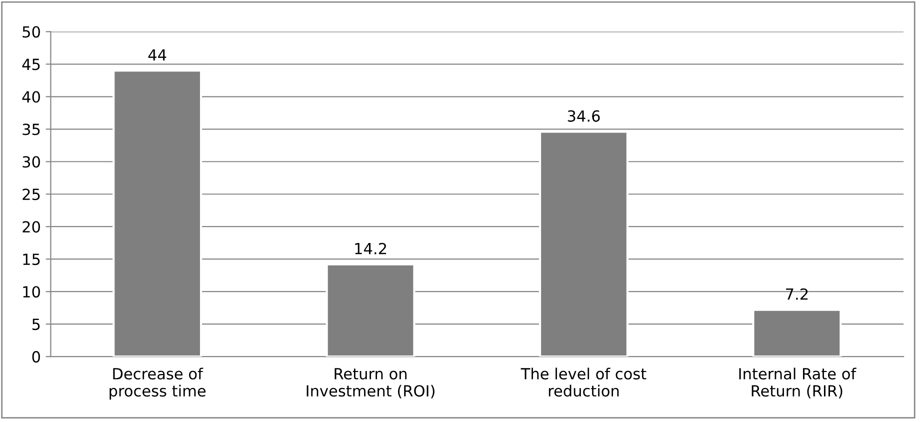  What do you see at coordinates (31, 97) in the screenshot?
I see `y-tick-label: 40` at bounding box center [31, 97].